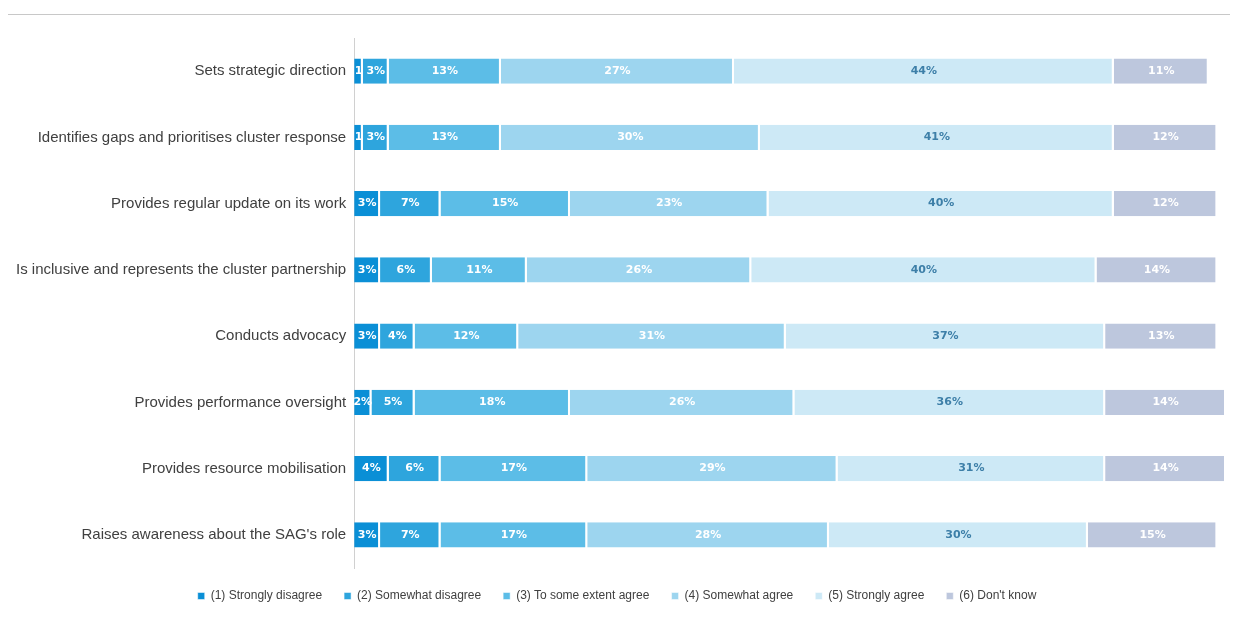  I want to click on legend-label: (4) Somewhat agree, so click(739, 595).